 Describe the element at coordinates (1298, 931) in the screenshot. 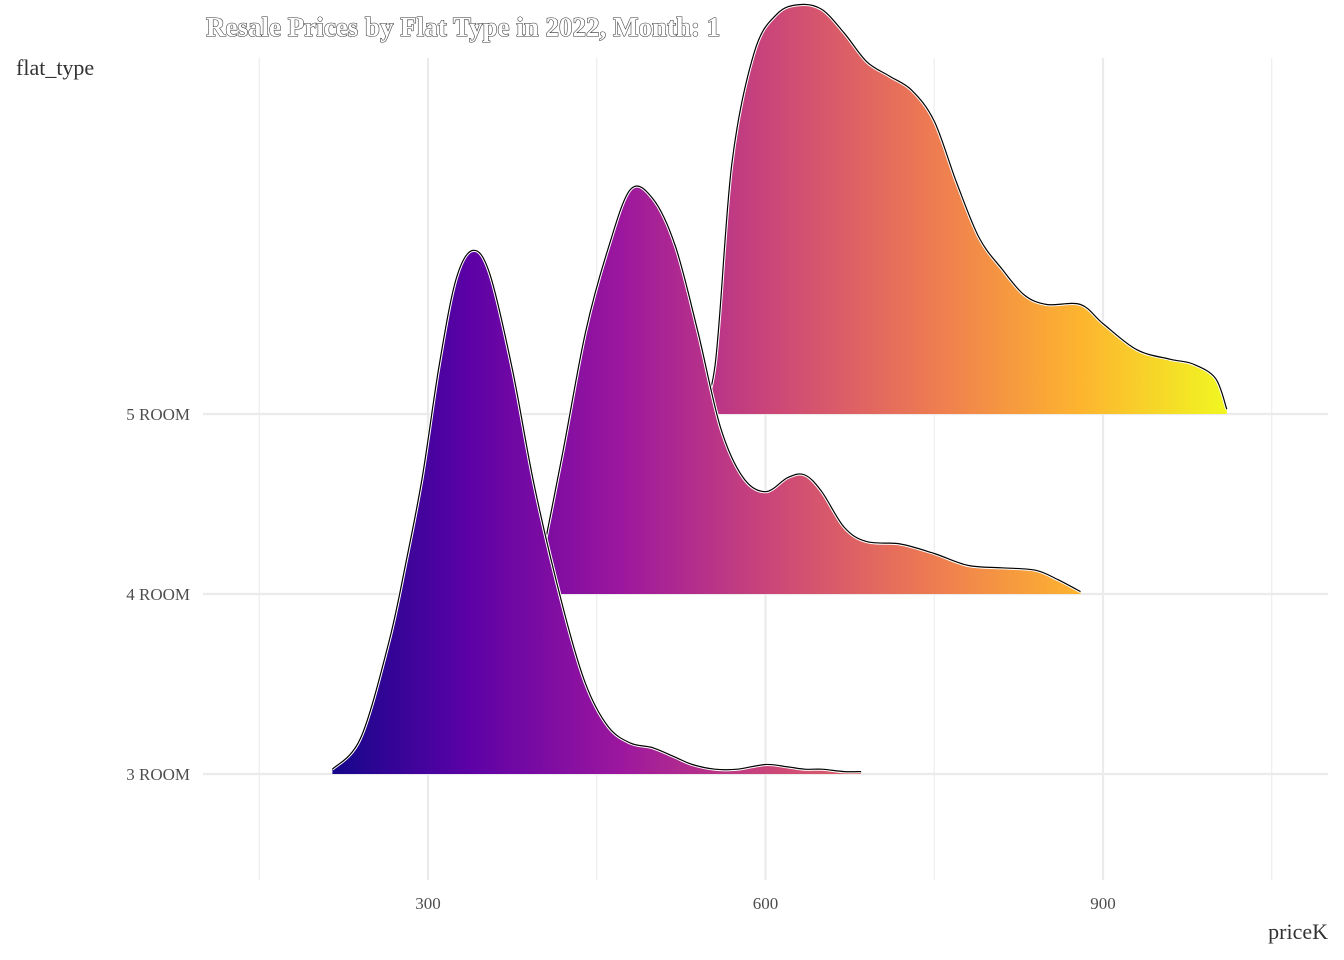

I see `x-axis-title: priceK` at that location.